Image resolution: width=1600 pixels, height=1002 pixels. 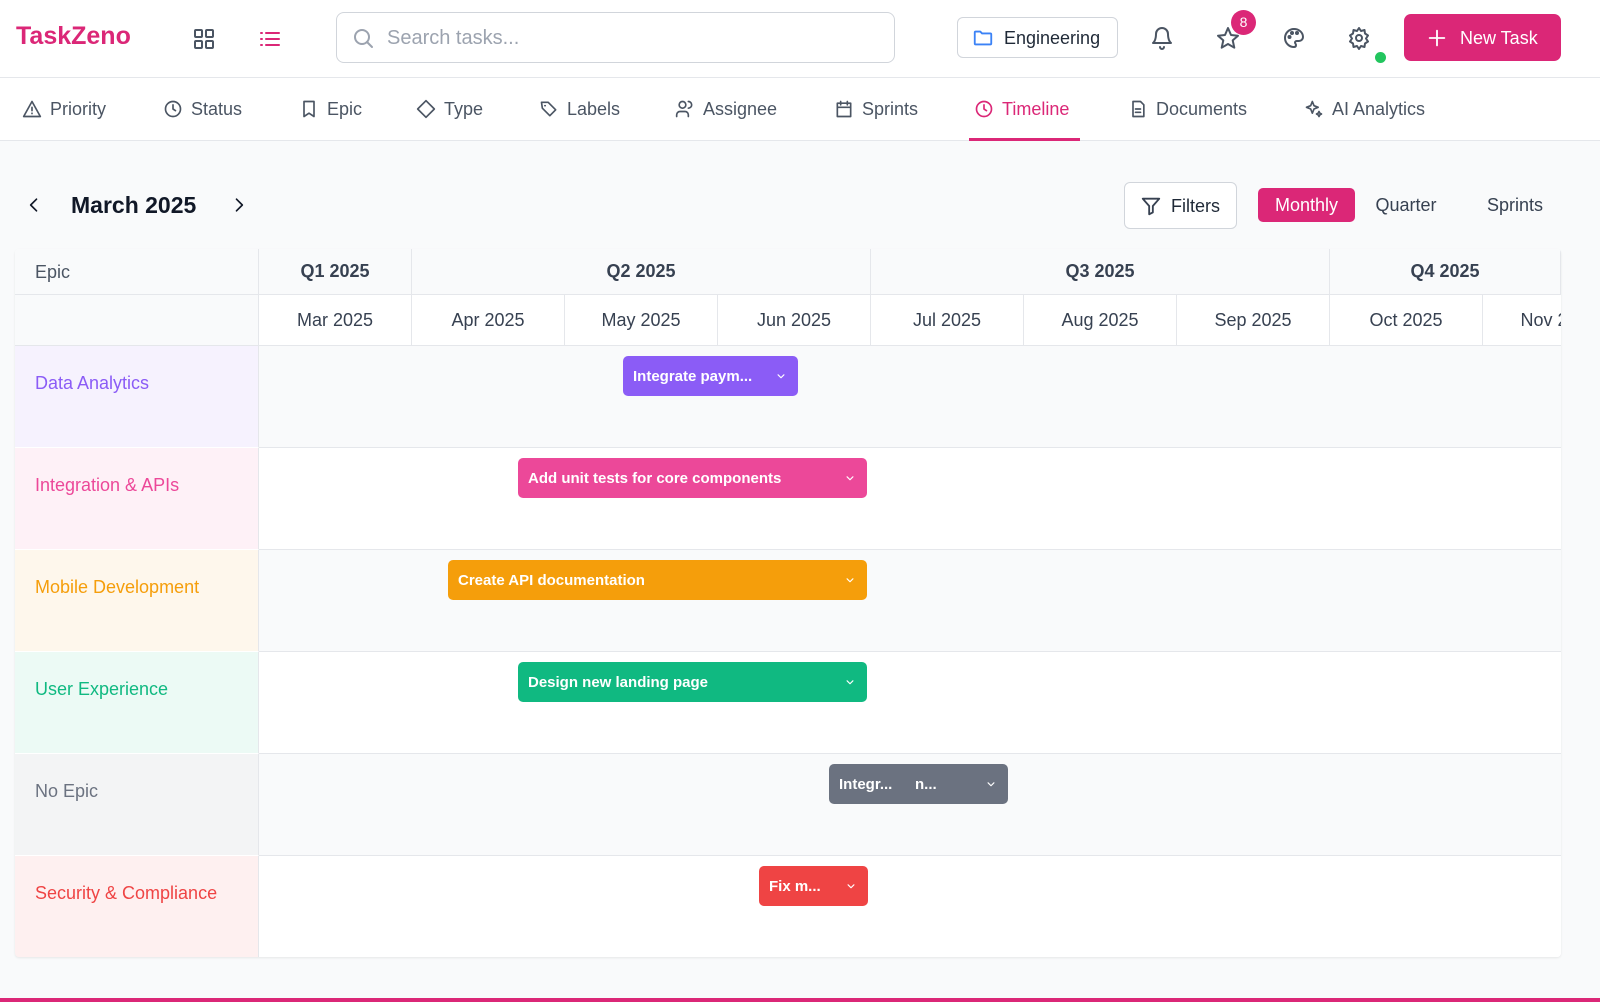 I want to click on filters-button: Filters, so click(x=1180, y=205).